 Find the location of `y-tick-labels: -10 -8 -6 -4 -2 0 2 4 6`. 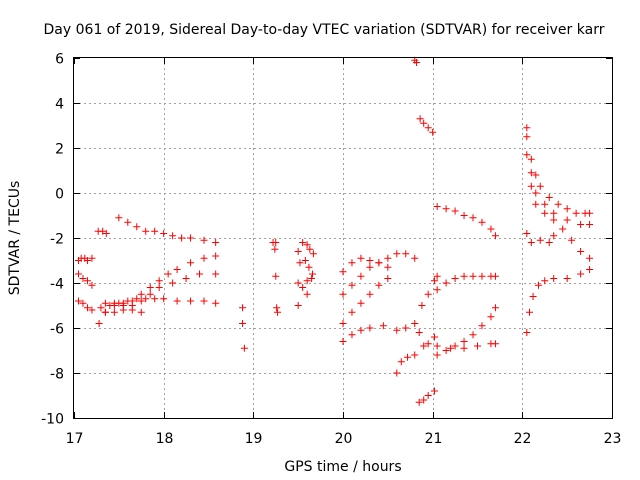

y-tick-labels: -10 -8 -6 -4 -2 0 2 4 6 is located at coordinates (52, 240).